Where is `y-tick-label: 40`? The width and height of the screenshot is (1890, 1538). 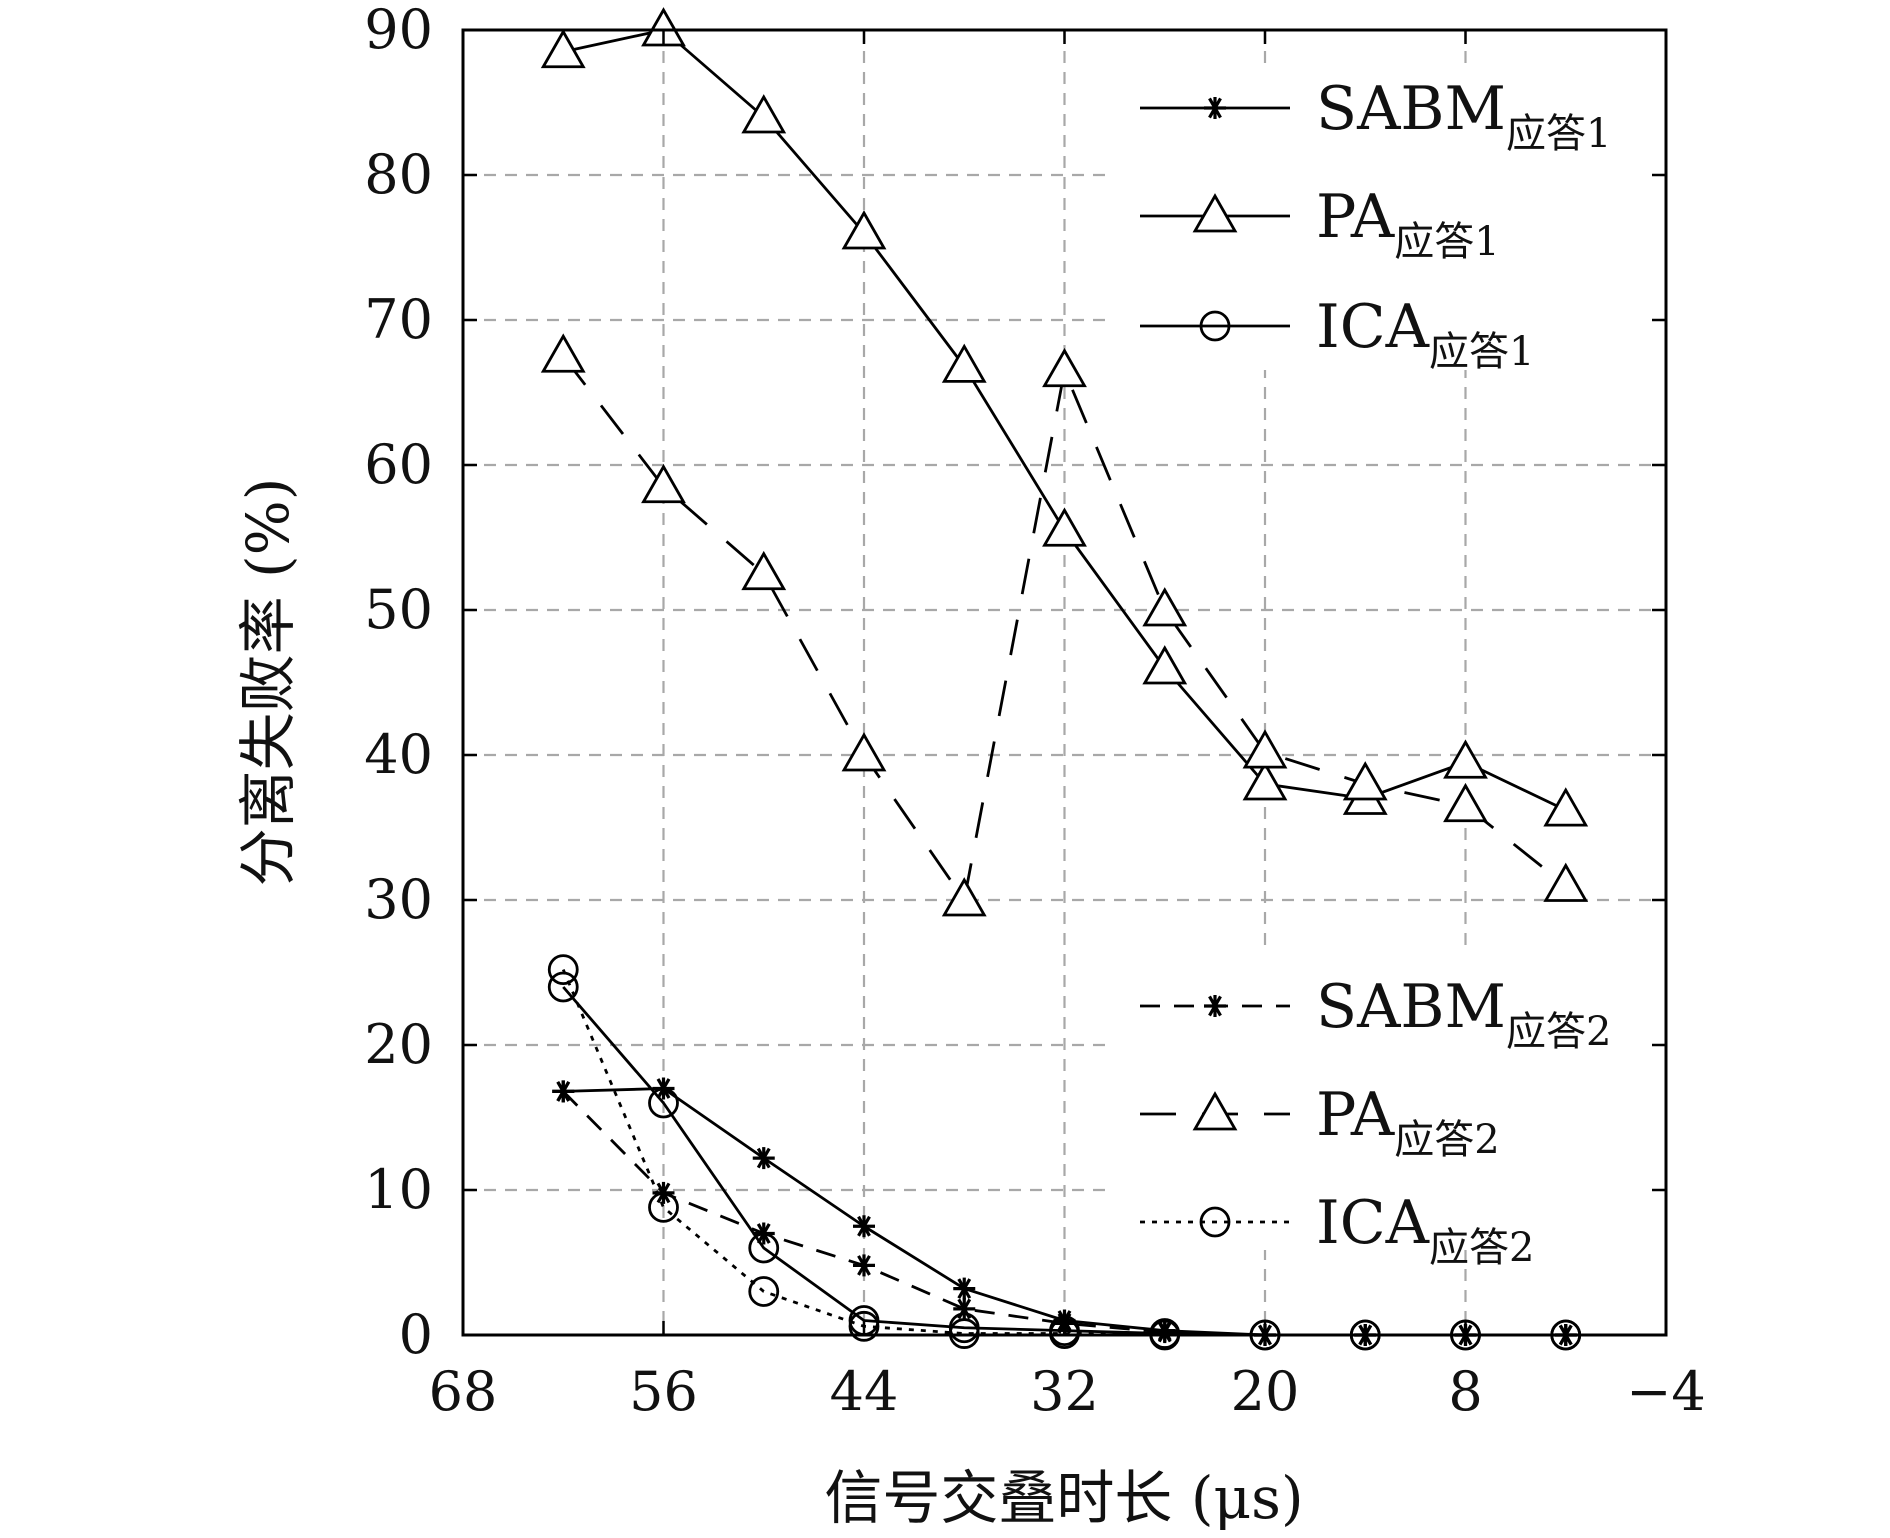 y-tick-label: 40 is located at coordinates (398, 754).